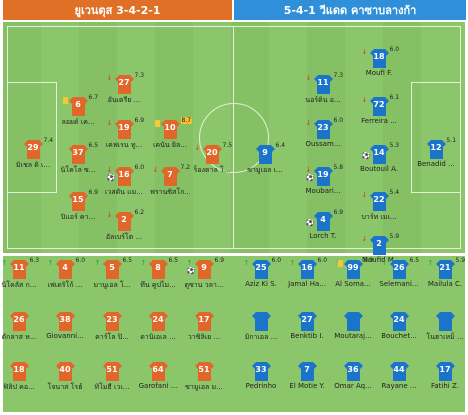 Image resolution: width=468 pixels, height=415 pixels. Describe the element at coordinates (65, 319) in the screenshot. I see `jersey-number: 38` at that location.